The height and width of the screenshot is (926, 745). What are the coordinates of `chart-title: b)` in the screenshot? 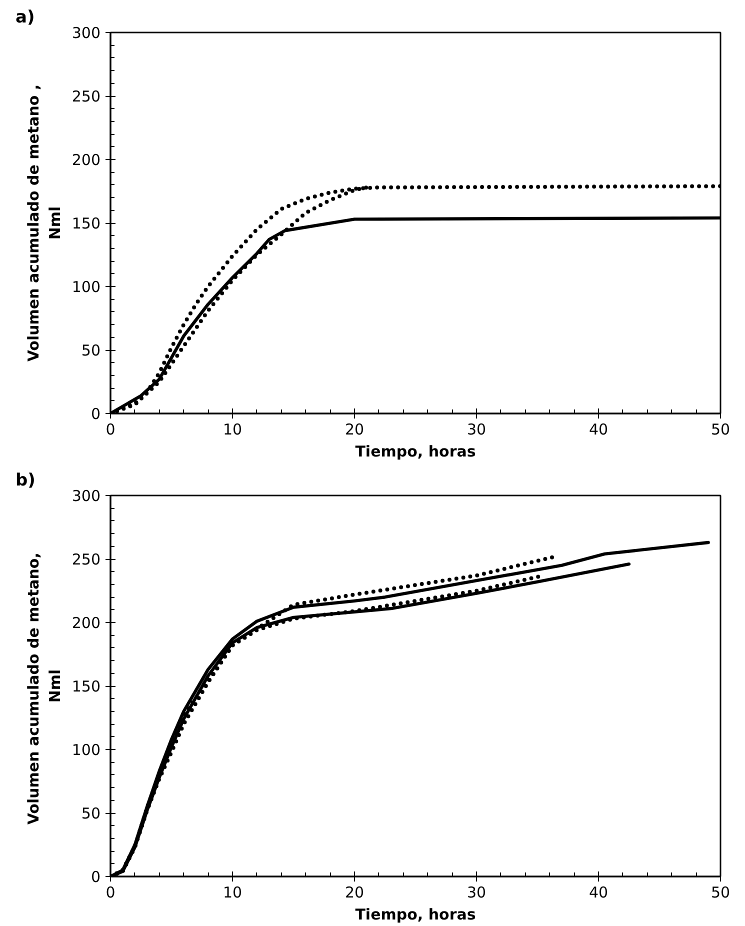 It's located at (26, 480).